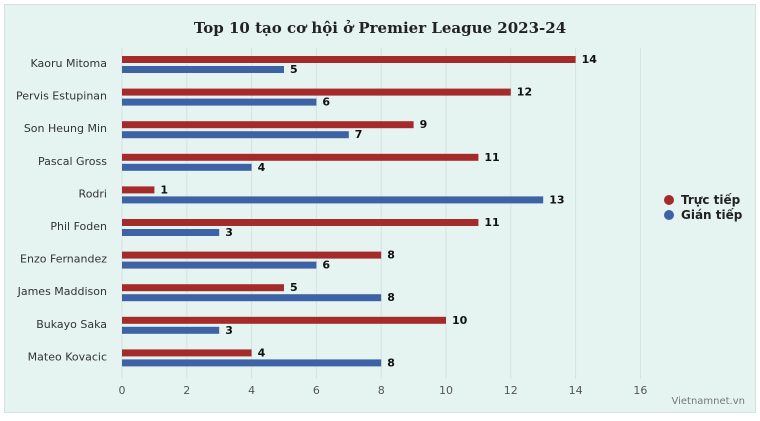 The image size is (760, 421). I want to click on legend-label: Gián tiếp, so click(712, 215).